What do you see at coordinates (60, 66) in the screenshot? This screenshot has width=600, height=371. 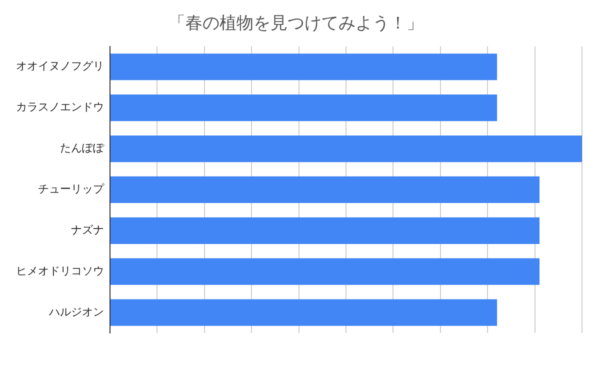 I see `y-tick-label: オオイヌノフグリ` at bounding box center [60, 66].